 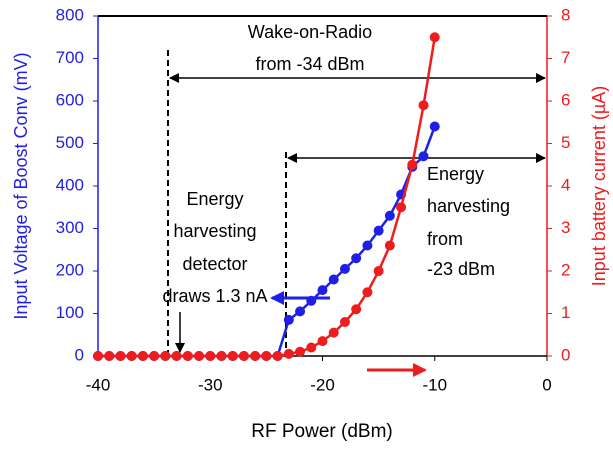 I want to click on y-tick-label: 700, so click(x=70, y=57).